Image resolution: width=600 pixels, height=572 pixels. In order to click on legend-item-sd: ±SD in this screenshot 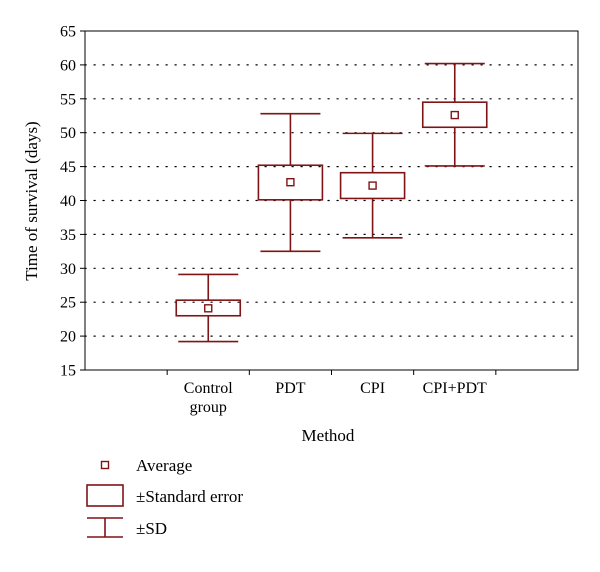, I will do `click(127, 527)`.